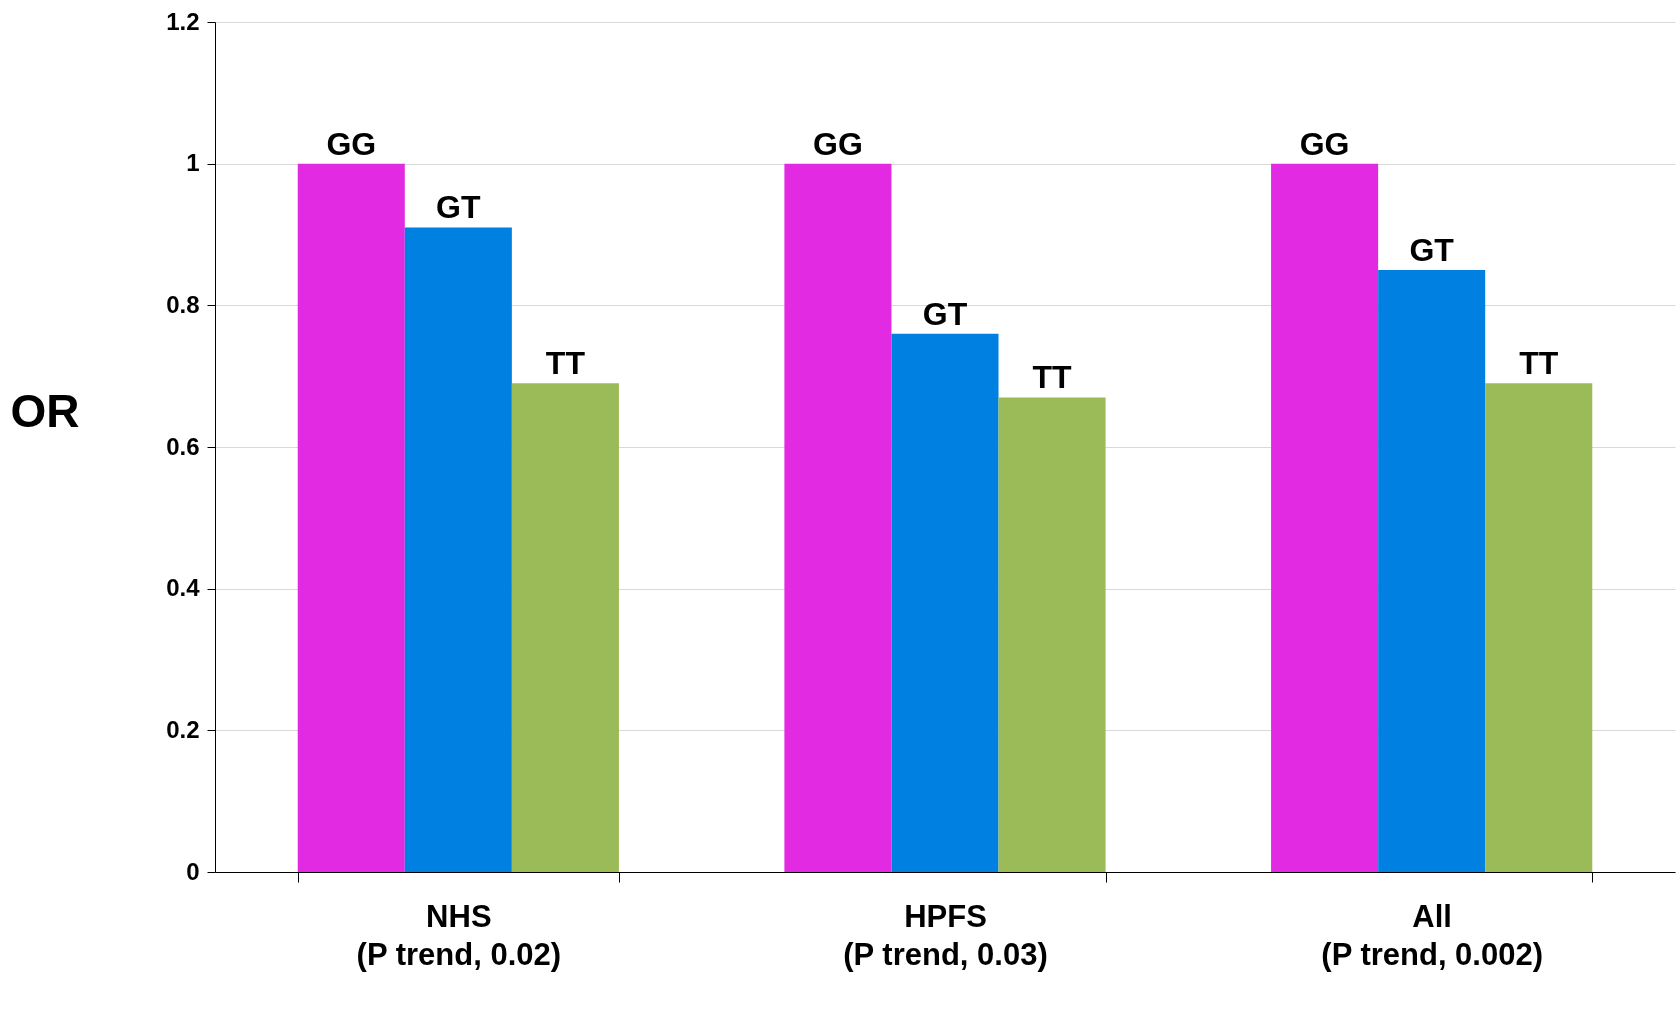  What do you see at coordinates (459, 935) in the screenshot?
I see `x-tick-label: NHS (P trend, 0.02)` at bounding box center [459, 935].